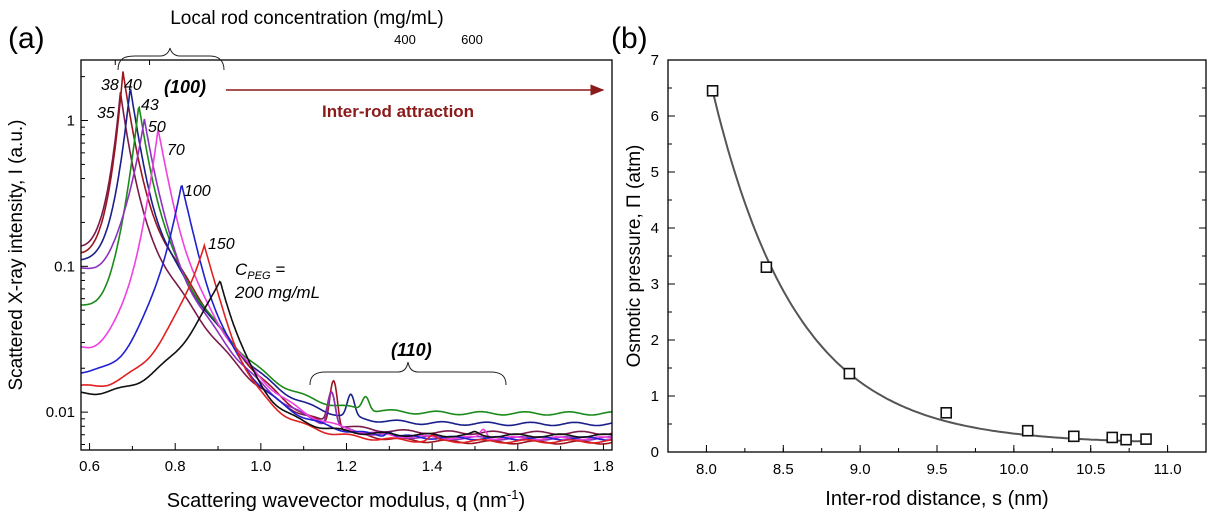 The image size is (1211, 516). What do you see at coordinates (603, 466) in the screenshot?
I see `chart-a-xtick-label: 1.8` at bounding box center [603, 466].